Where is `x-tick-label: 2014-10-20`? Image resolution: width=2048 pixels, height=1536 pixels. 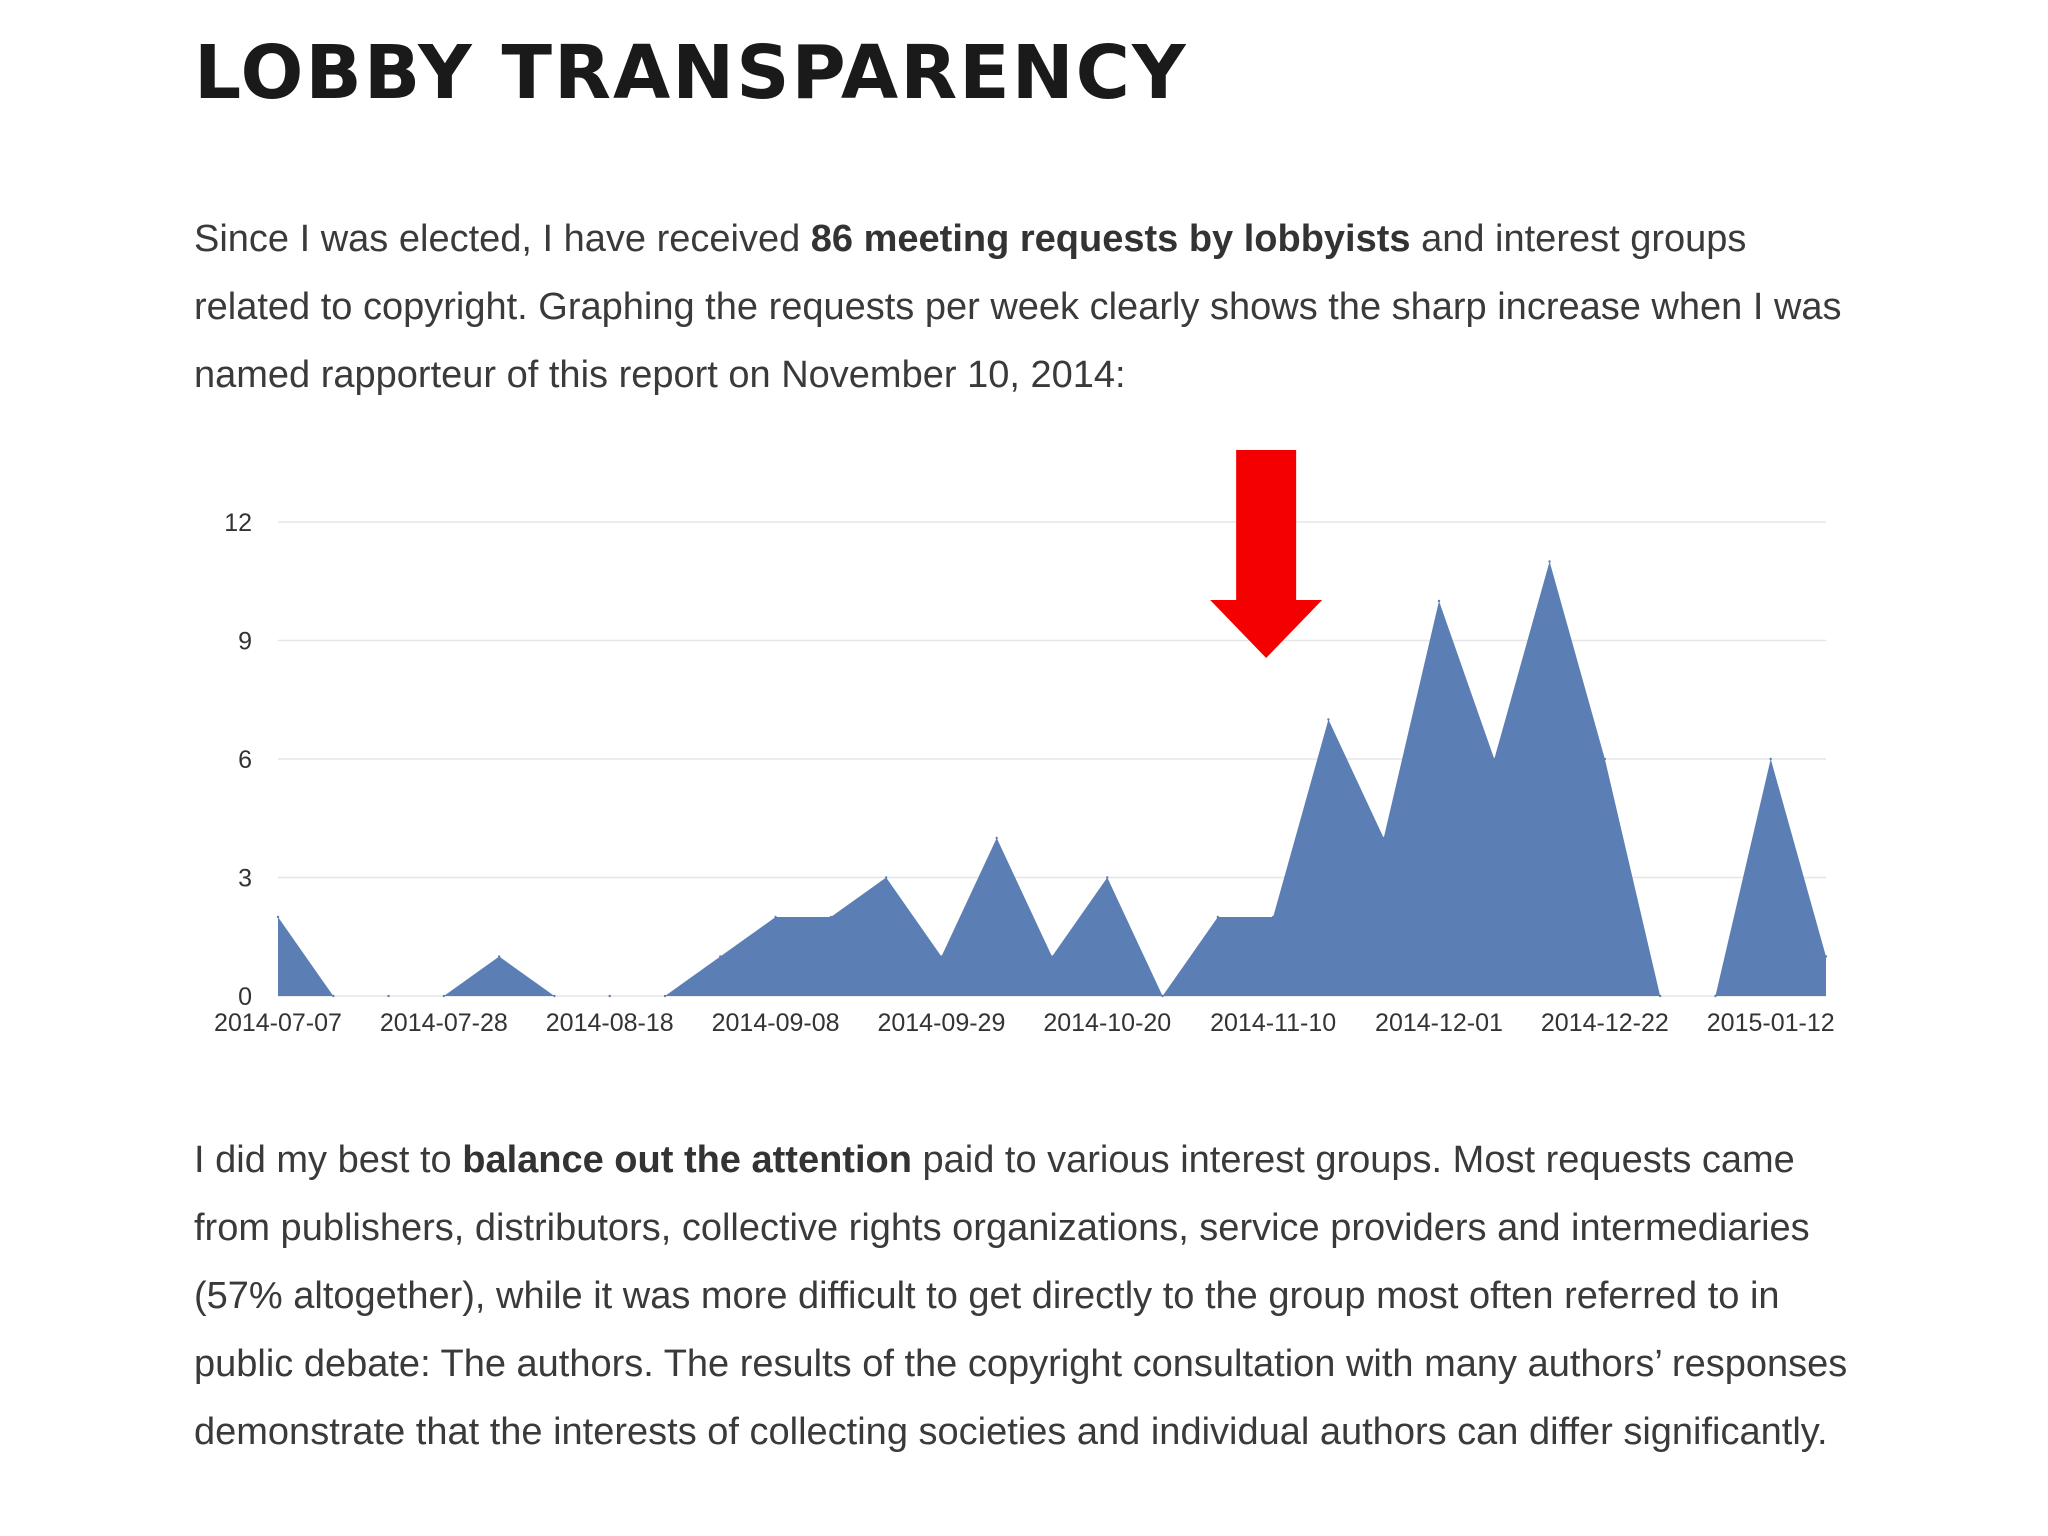 x-tick-label: 2014-10-20 is located at coordinates (1107, 1023).